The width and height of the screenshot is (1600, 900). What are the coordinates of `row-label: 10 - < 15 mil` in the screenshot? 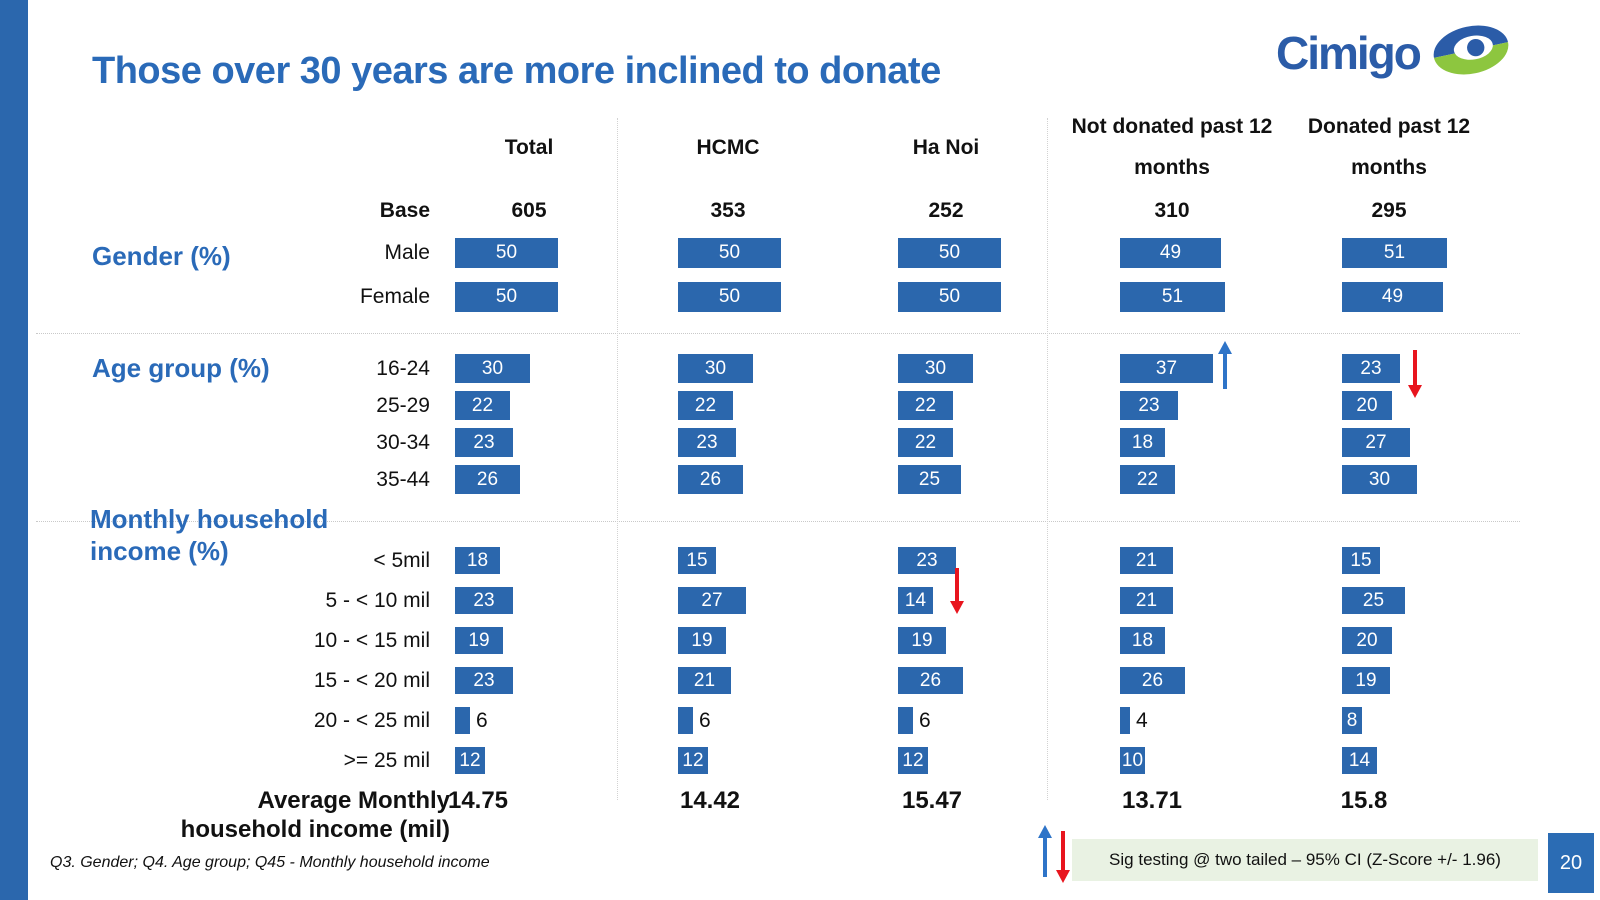 It's located at (371, 640).